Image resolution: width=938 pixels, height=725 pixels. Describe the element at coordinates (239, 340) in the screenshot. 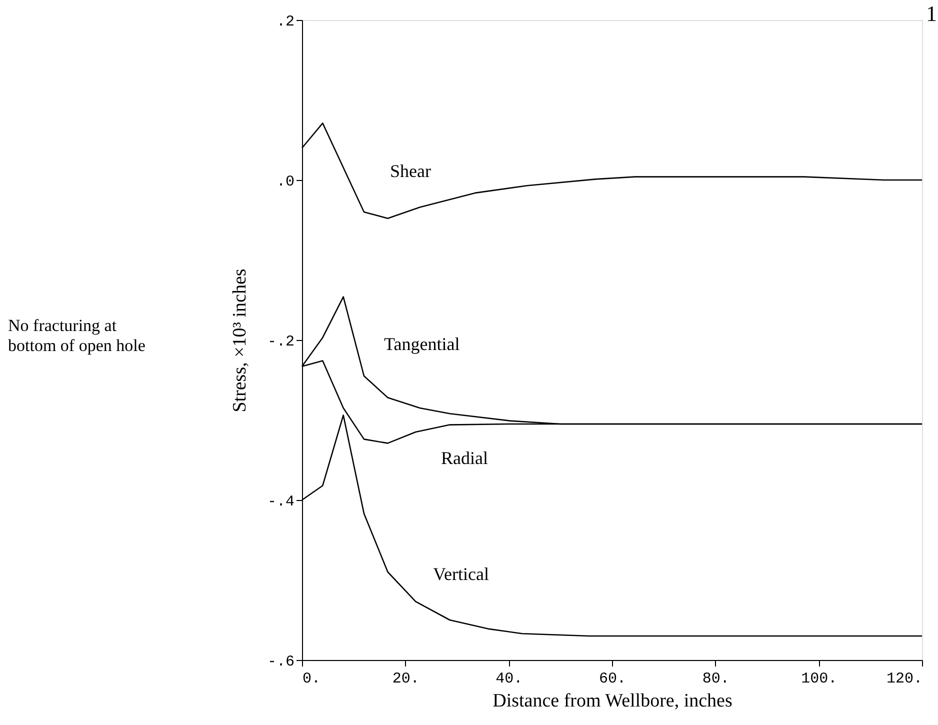

I see `y-axis-title: Stress, ×10³ inches` at that location.